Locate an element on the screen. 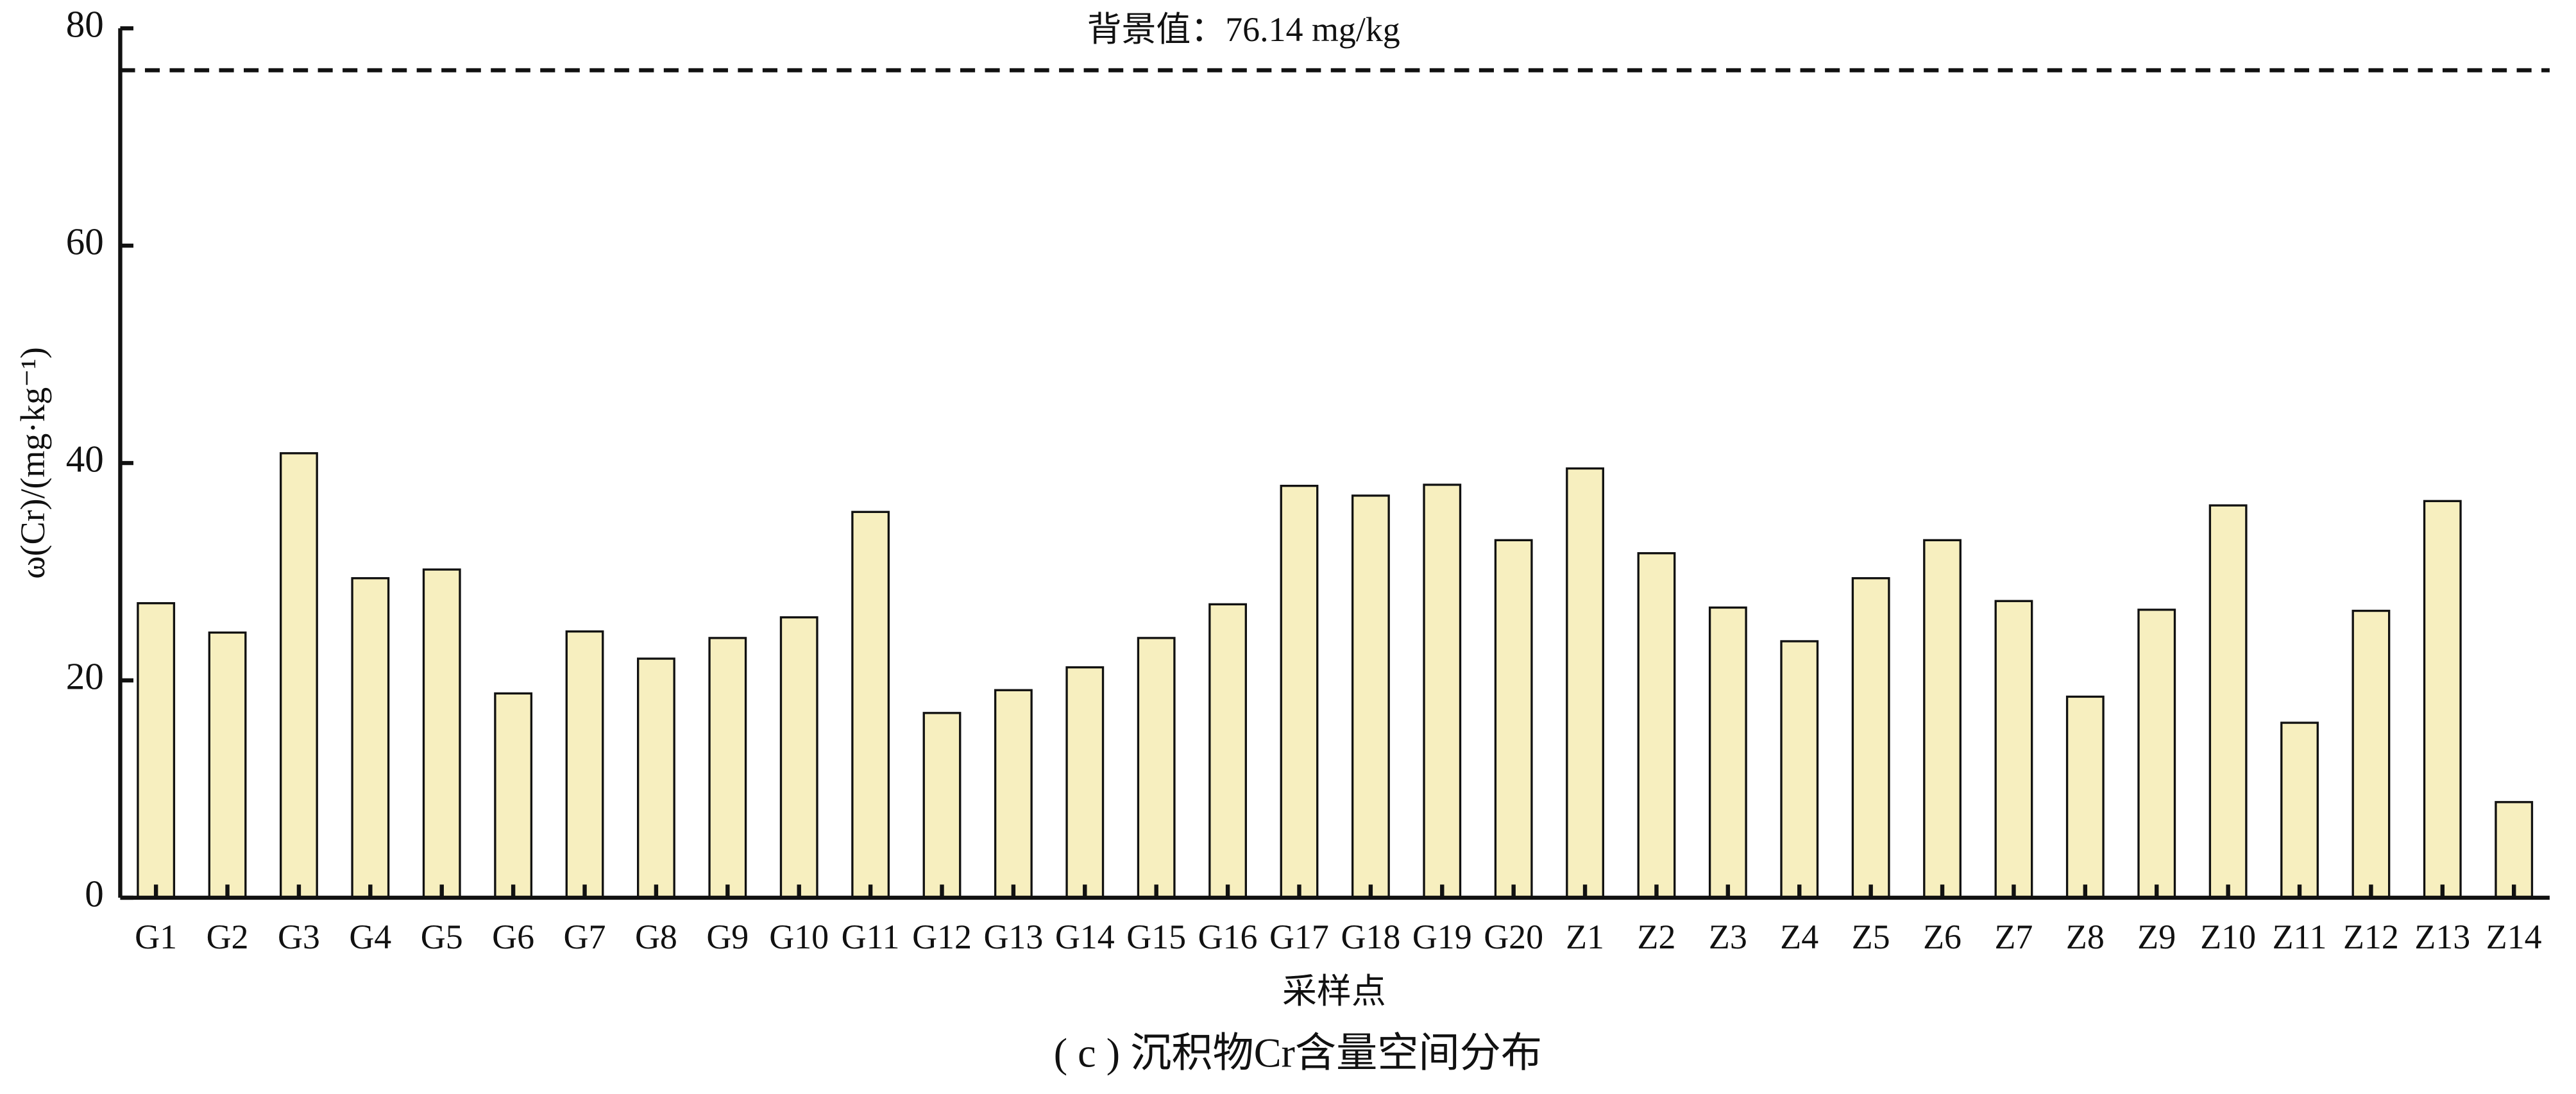  x-tick-label: G5 is located at coordinates (442, 937).